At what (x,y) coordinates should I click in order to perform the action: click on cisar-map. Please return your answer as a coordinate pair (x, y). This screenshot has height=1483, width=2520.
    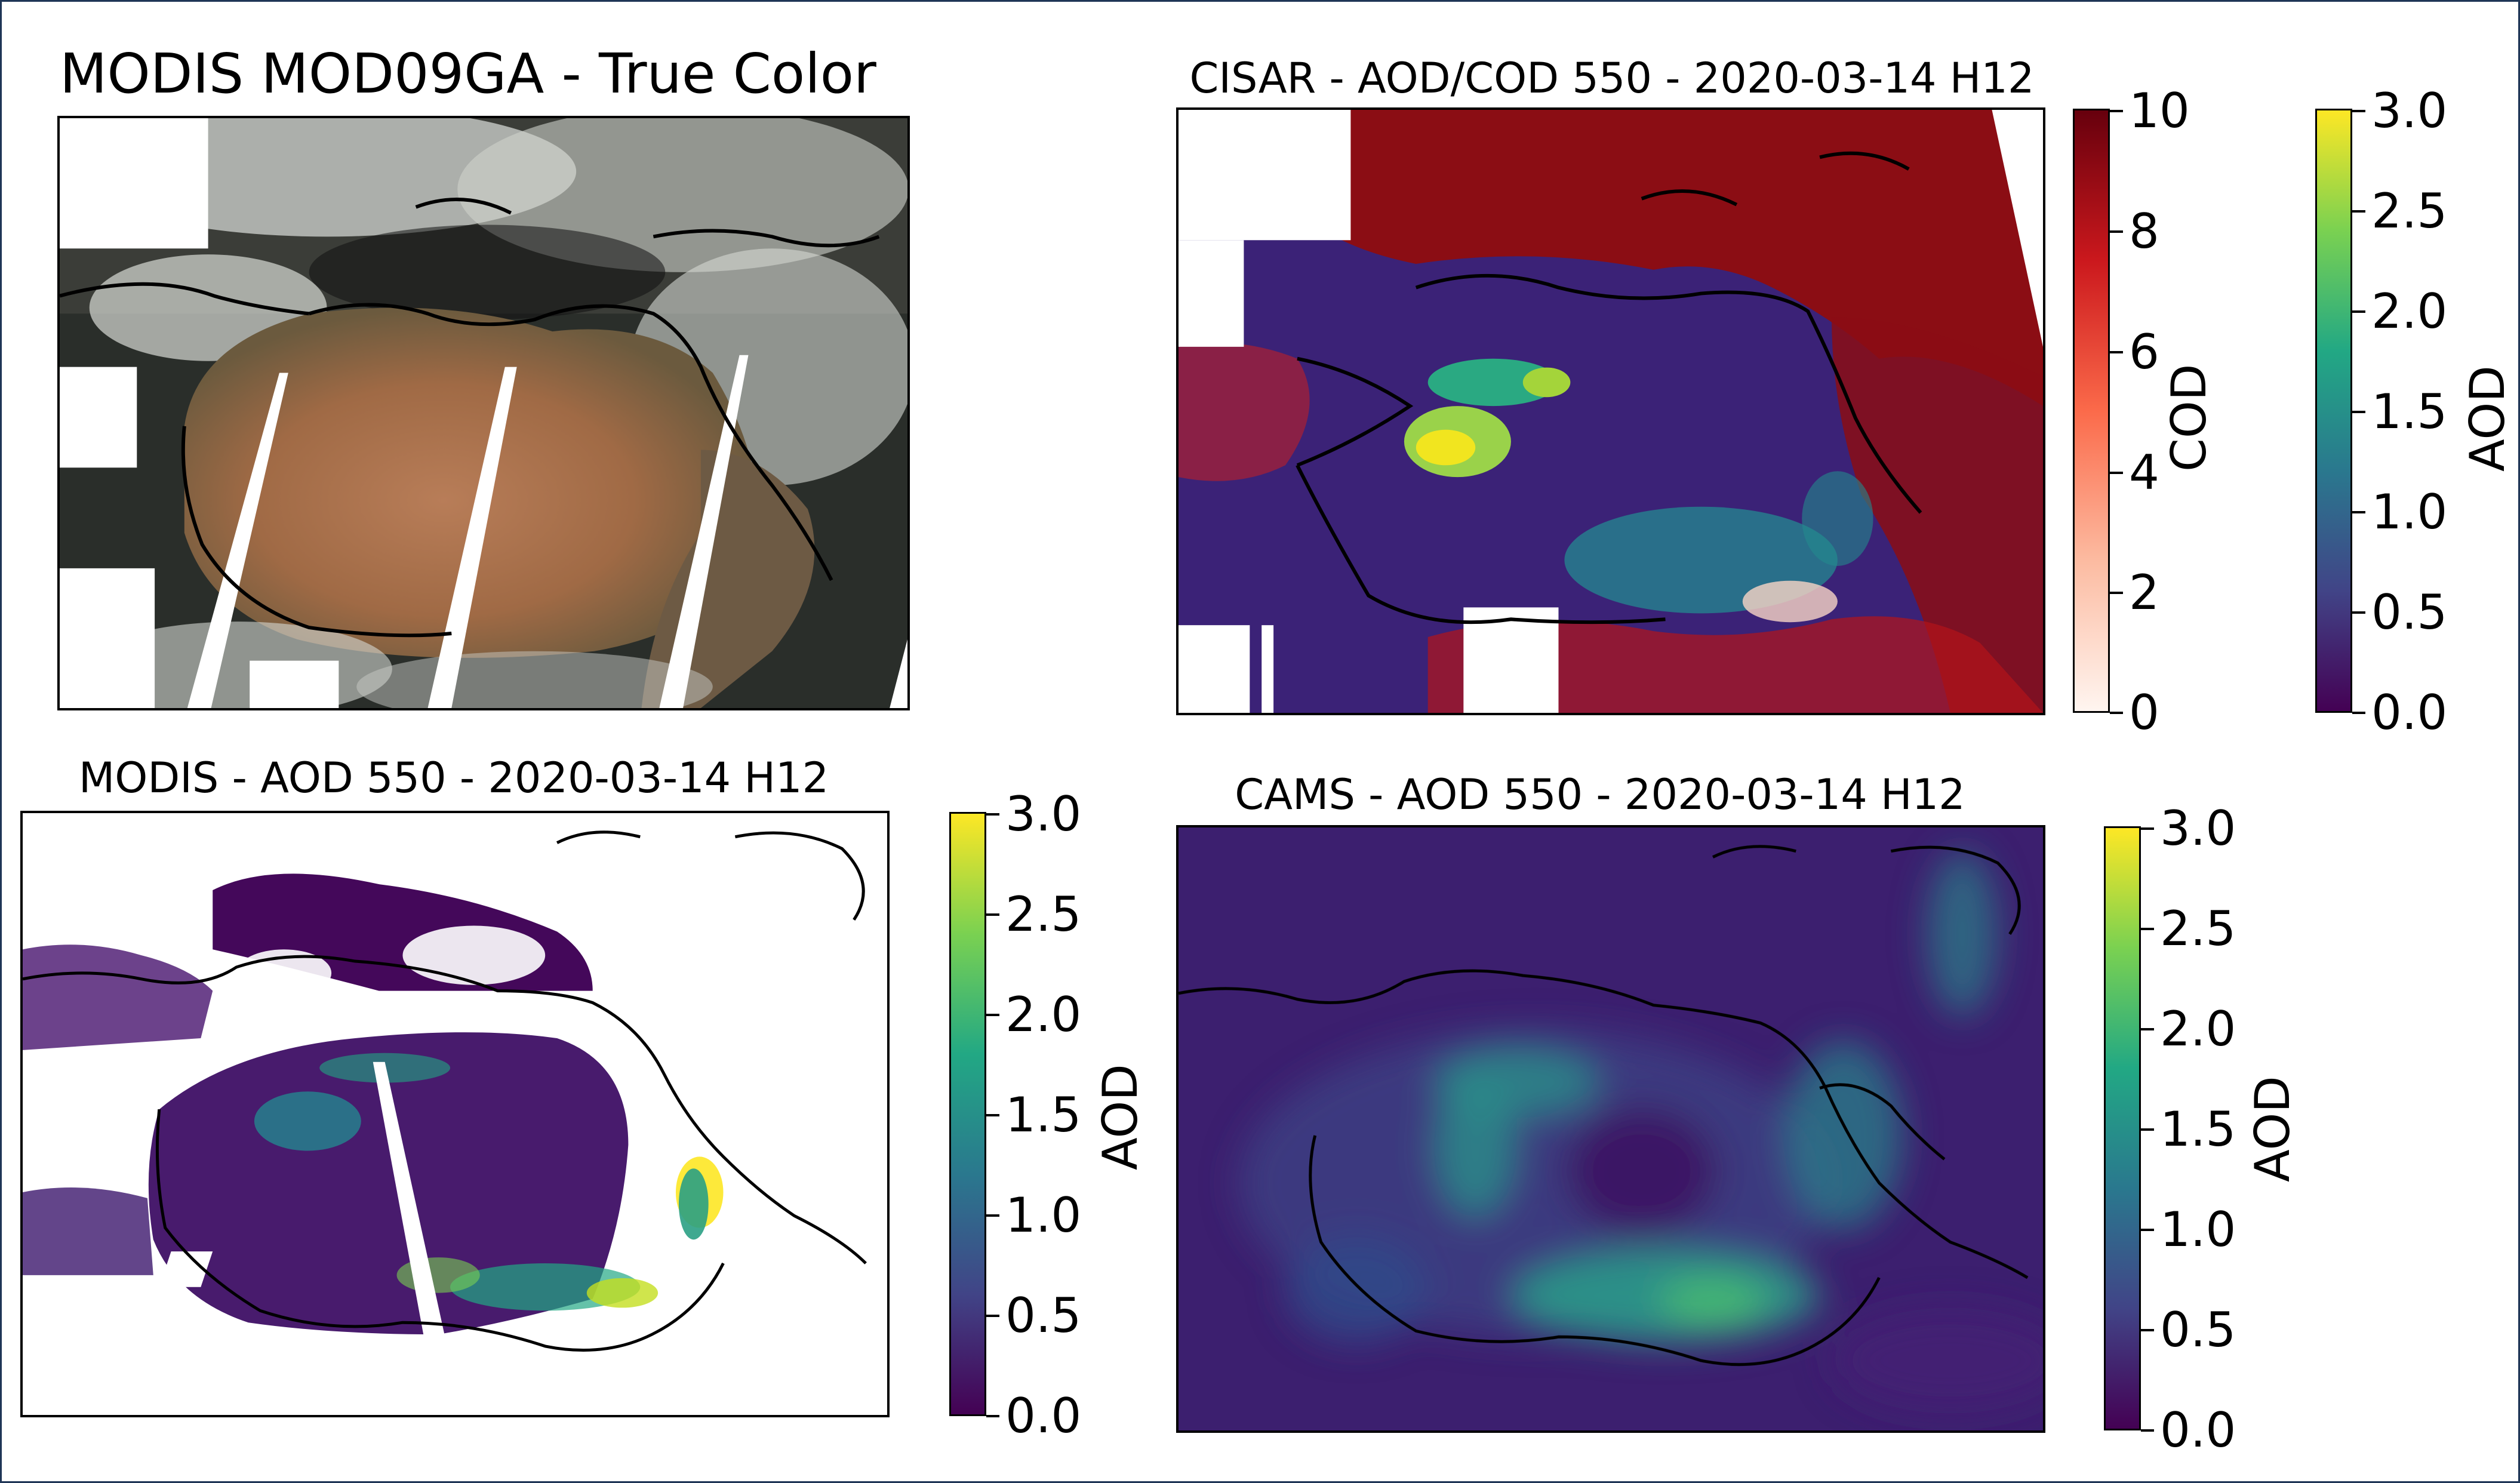
    Looking at the image, I should click on (1610, 411).